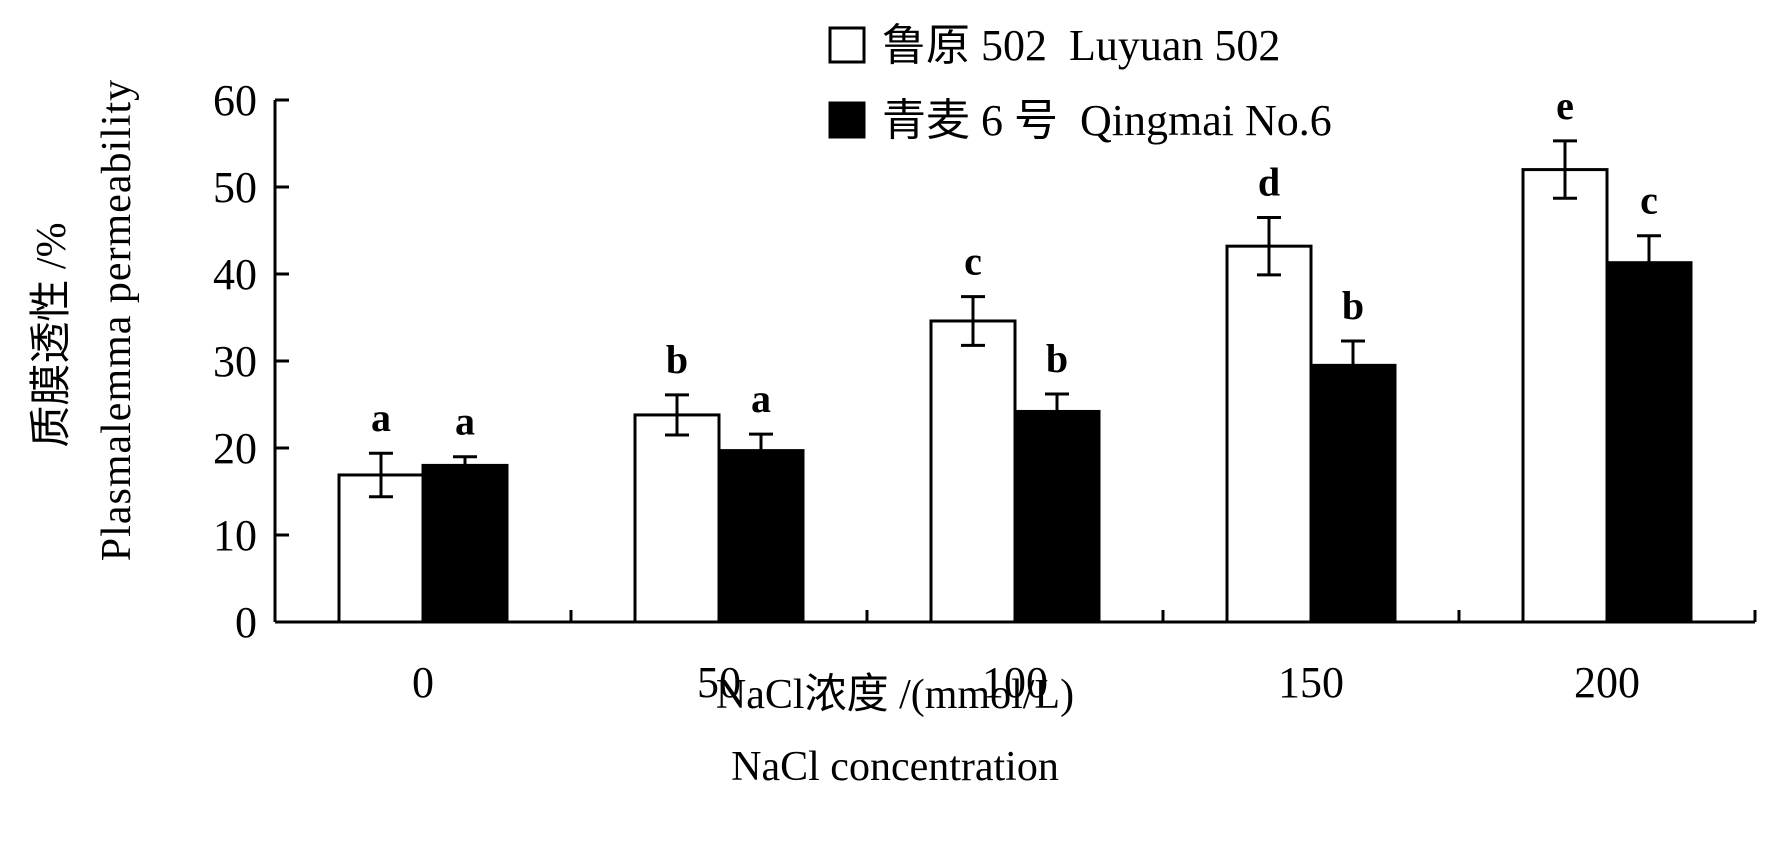 This screenshot has width=1767, height=868. I want to click on x-tick-label: 50, so click(719, 682).